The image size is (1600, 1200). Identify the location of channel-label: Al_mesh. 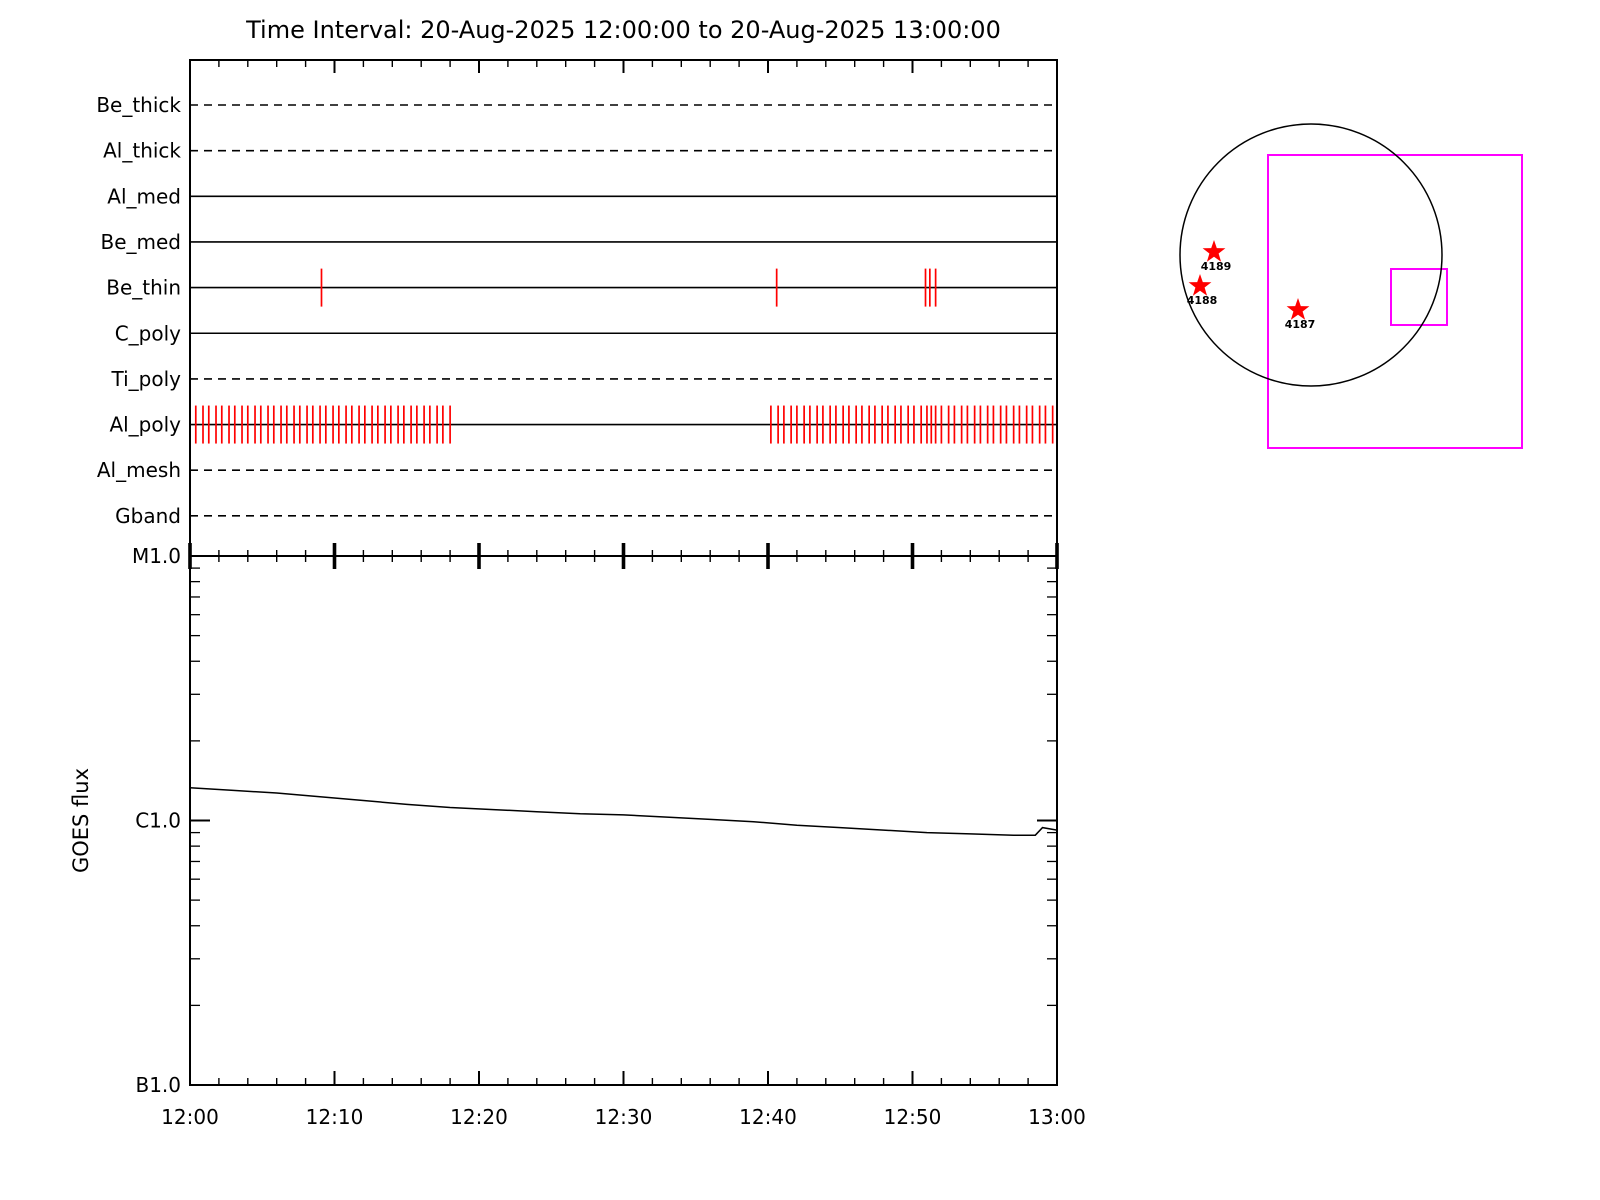
(139, 470).